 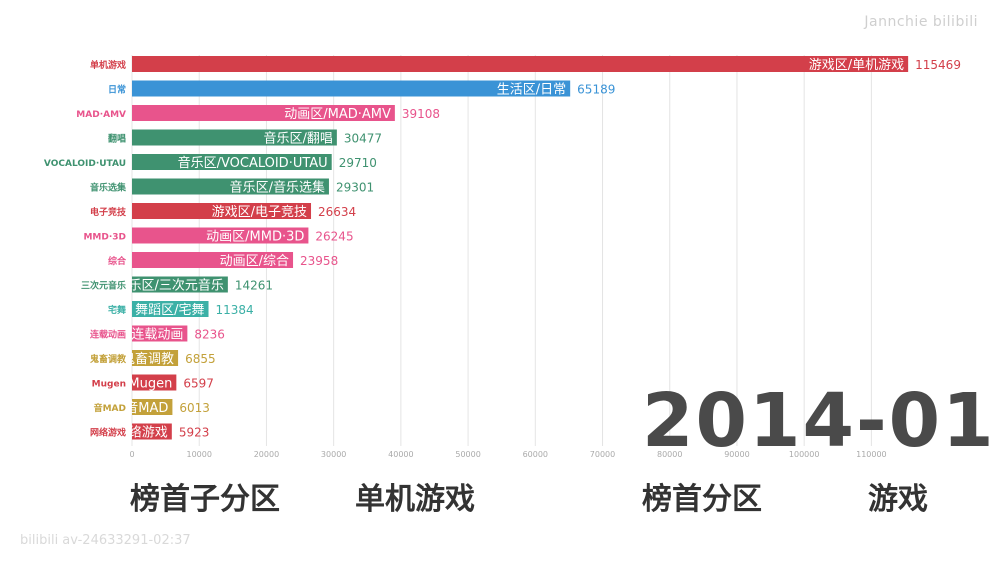 I want to click on bar-value-label: 5923, so click(x=194, y=433).